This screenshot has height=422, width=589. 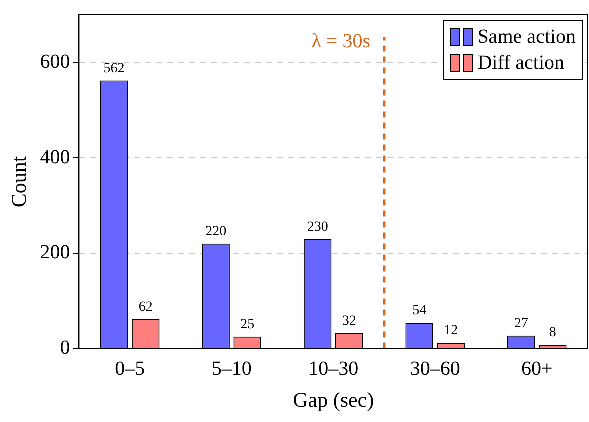 What do you see at coordinates (333, 400) in the screenshot?
I see `x-axis-title: Gap (sec)` at bounding box center [333, 400].